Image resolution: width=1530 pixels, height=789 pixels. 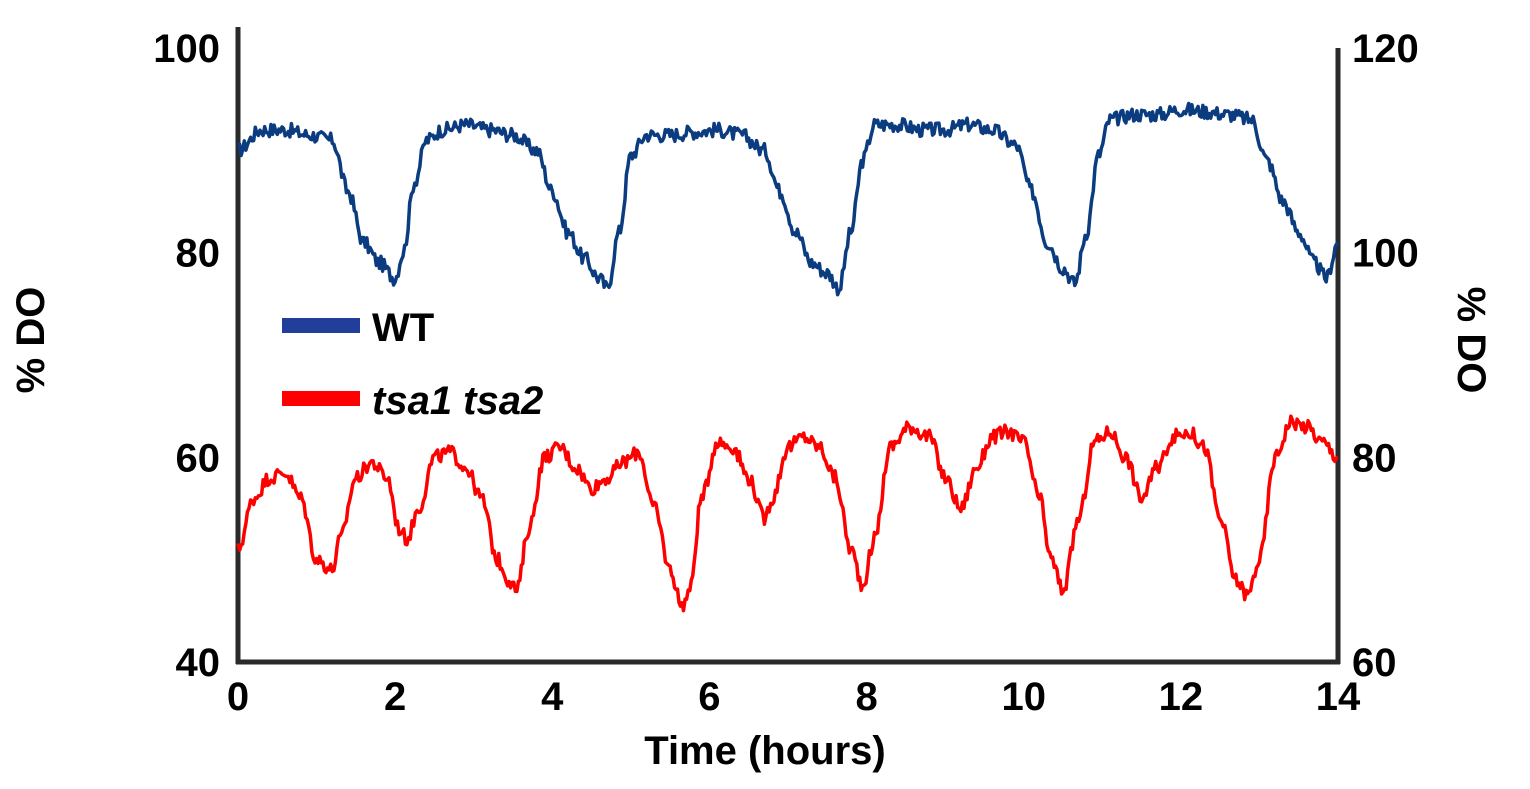 I want to click on right-y-tick-label: 80, so click(x=1374, y=458).